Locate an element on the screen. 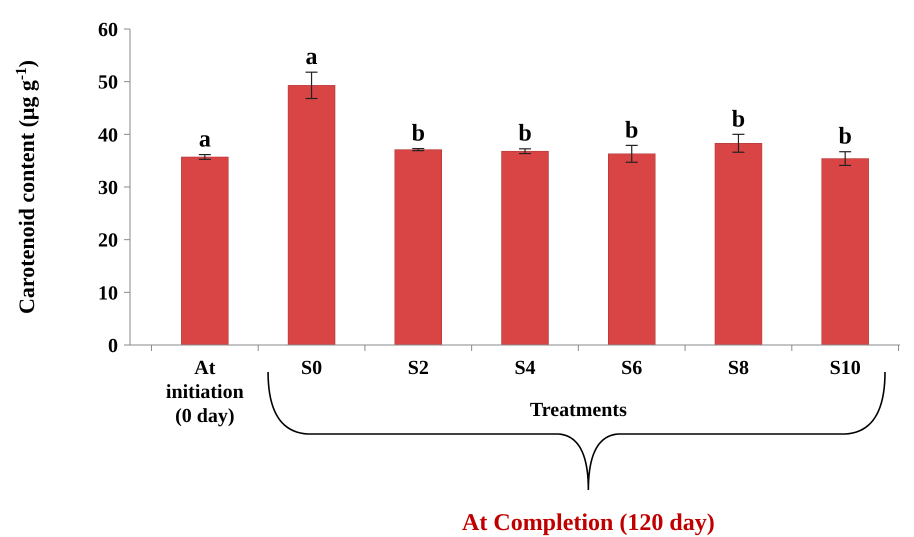 This screenshot has height=537, width=914. y-tick-label: 0 is located at coordinates (113, 346).